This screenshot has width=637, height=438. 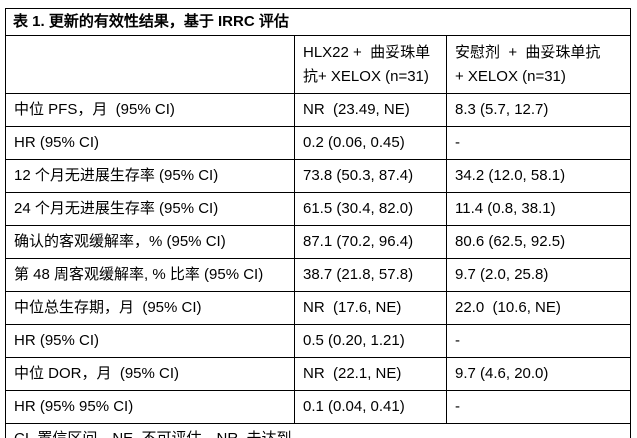 I want to click on row-label: 中位 DOR，月 (95% CI), so click(x=150, y=374).